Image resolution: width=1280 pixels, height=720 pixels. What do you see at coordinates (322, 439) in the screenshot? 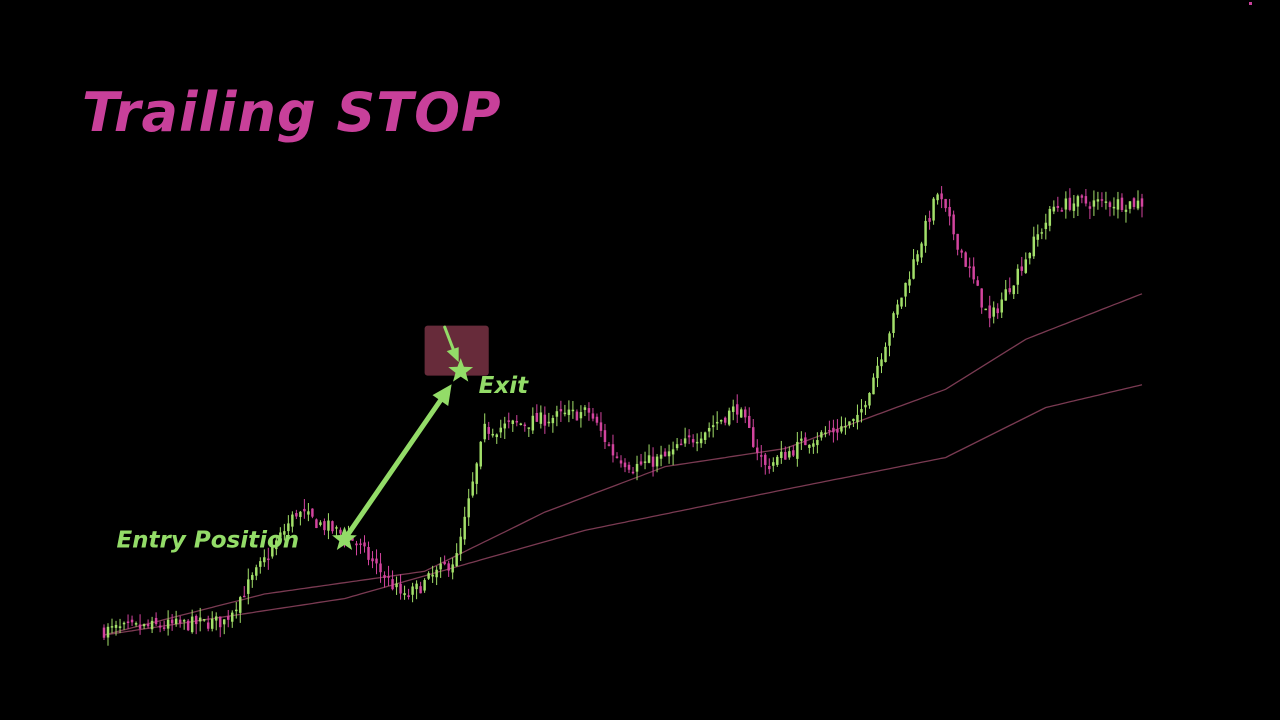
I see `annotation-layer: Entry Position Exit` at bounding box center [322, 439].